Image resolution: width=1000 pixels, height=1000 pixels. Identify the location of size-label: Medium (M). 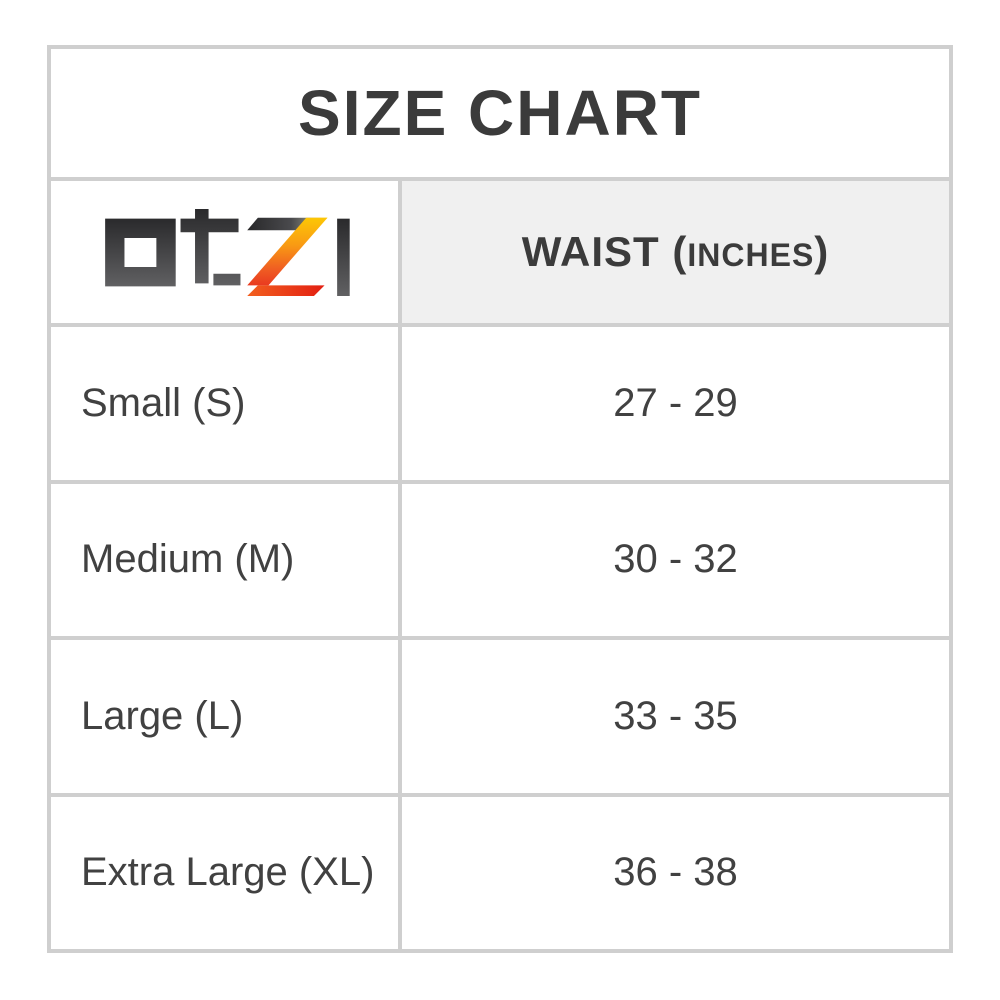
(188, 559).